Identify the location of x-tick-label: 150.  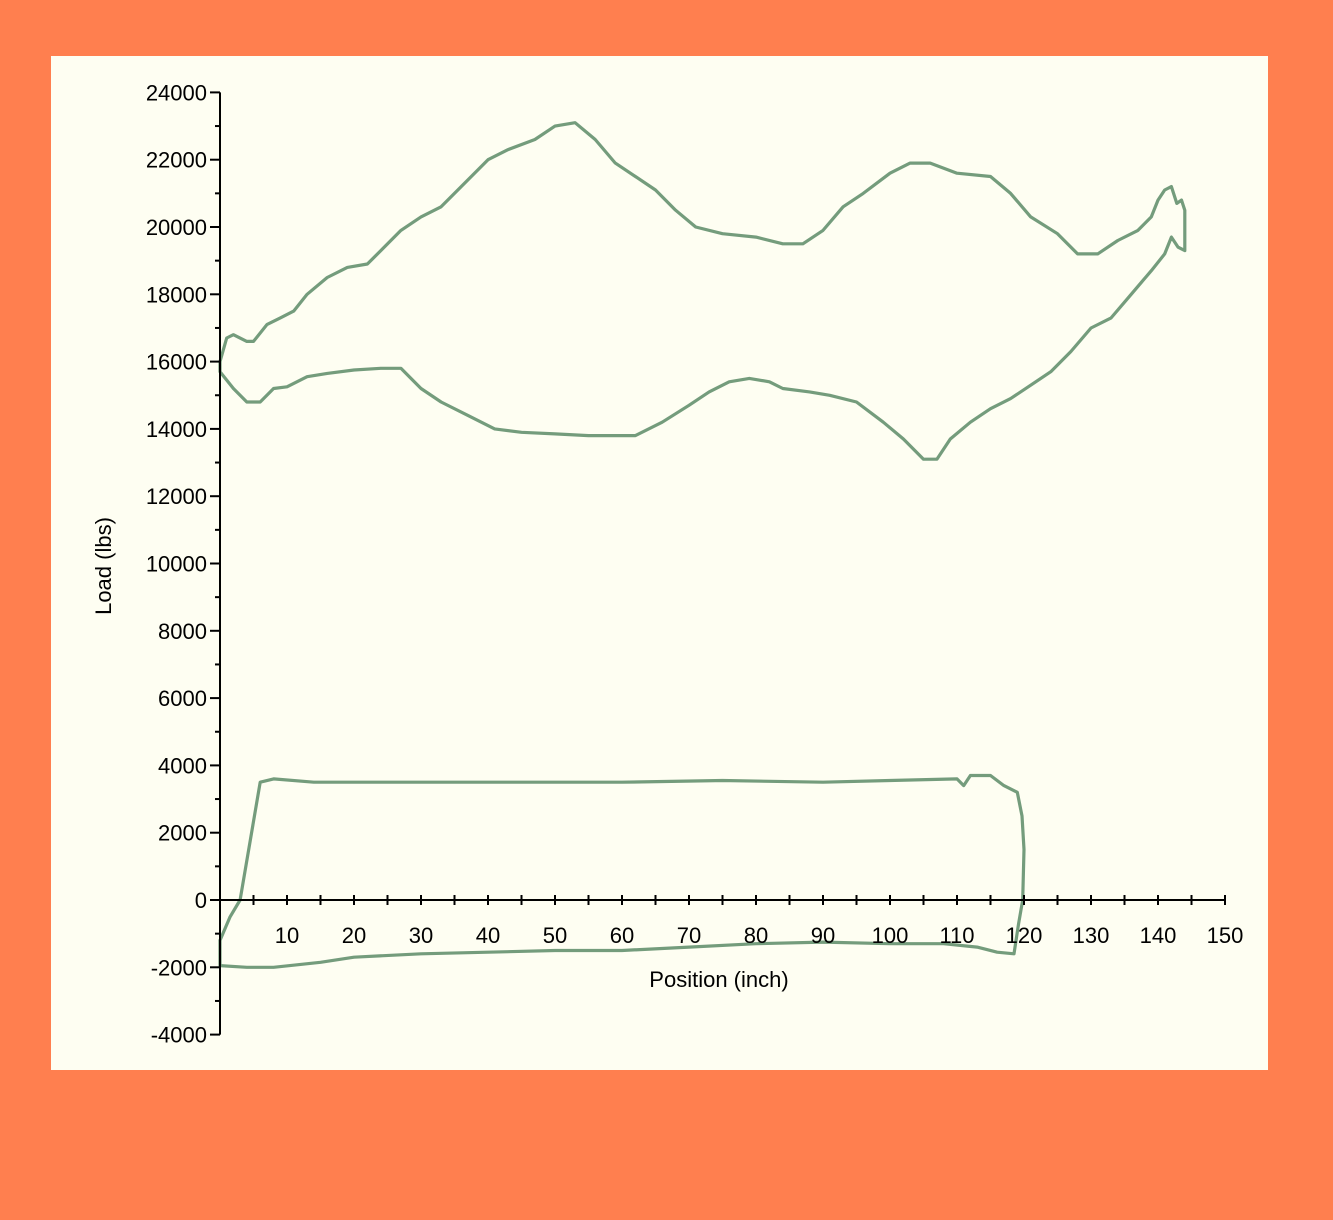
(1225, 935).